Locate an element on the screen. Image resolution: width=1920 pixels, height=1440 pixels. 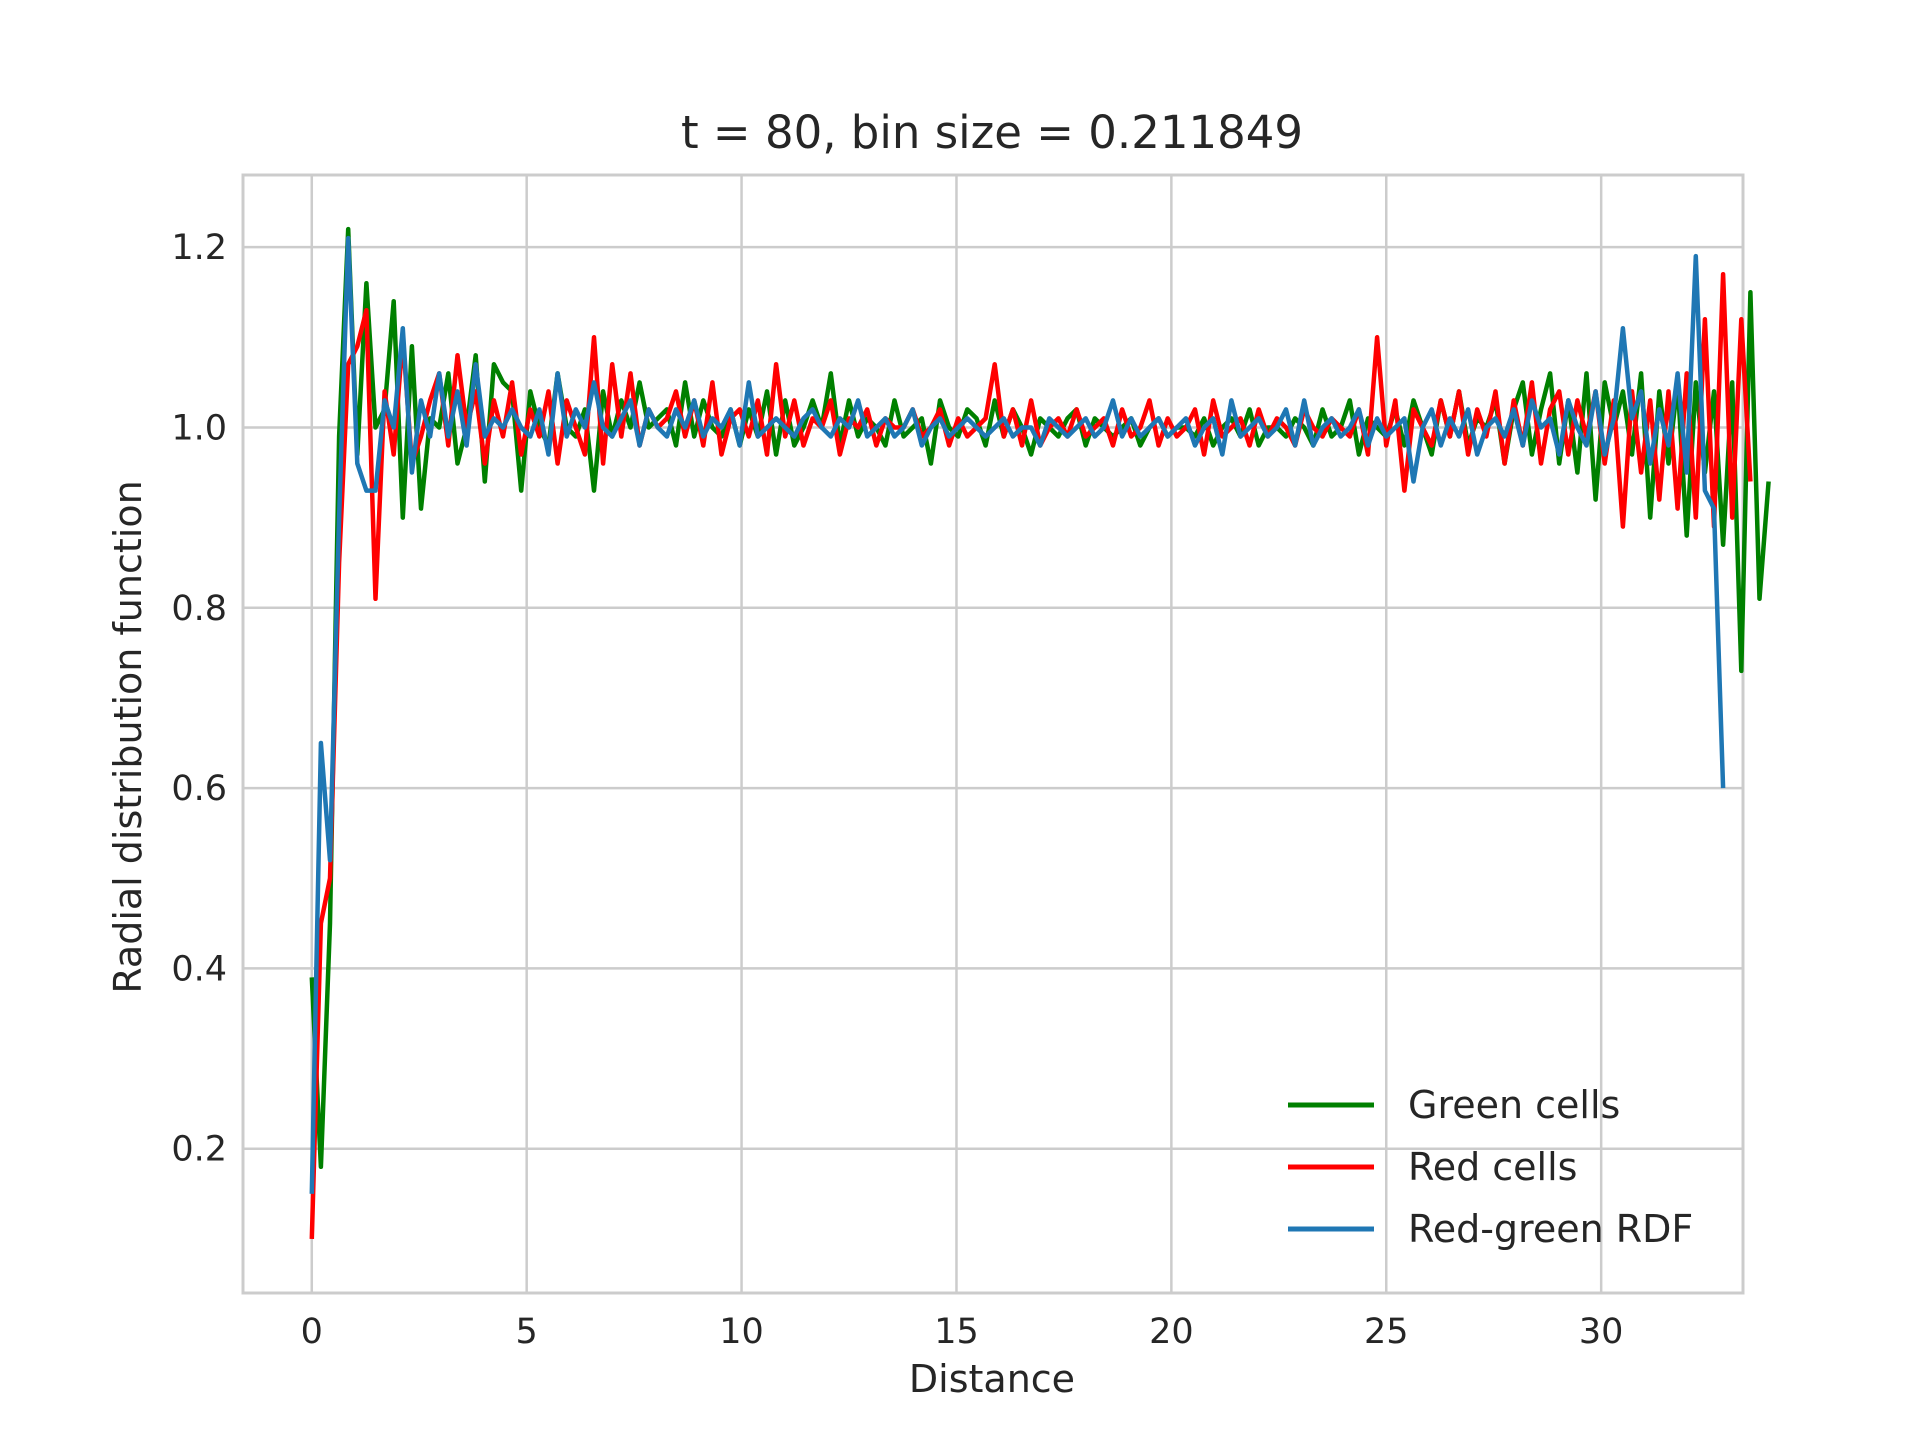
x-tick-label: 20 is located at coordinates (1171, 1332).